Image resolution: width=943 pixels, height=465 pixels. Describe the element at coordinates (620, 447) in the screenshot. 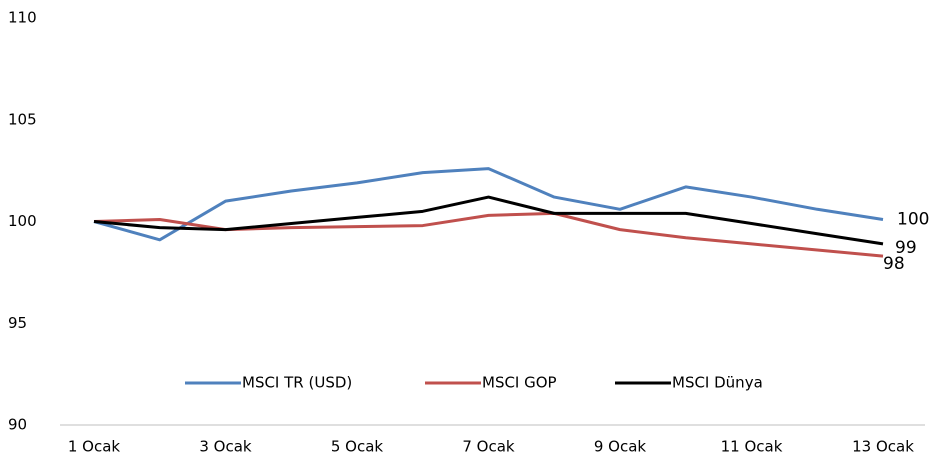

I see `x-tick-label: 9 Ocak` at that location.